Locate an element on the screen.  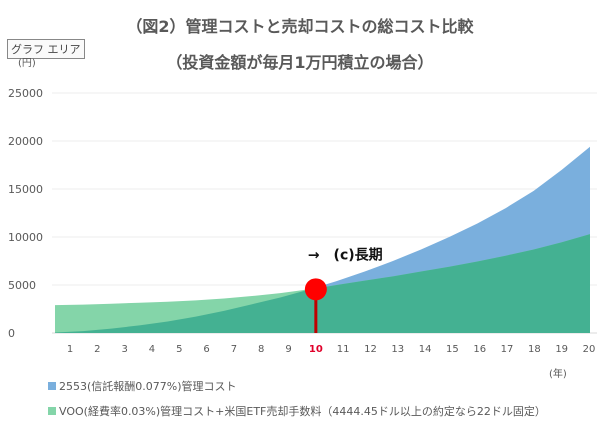
x-tick-label: 6 is located at coordinates (206, 349).